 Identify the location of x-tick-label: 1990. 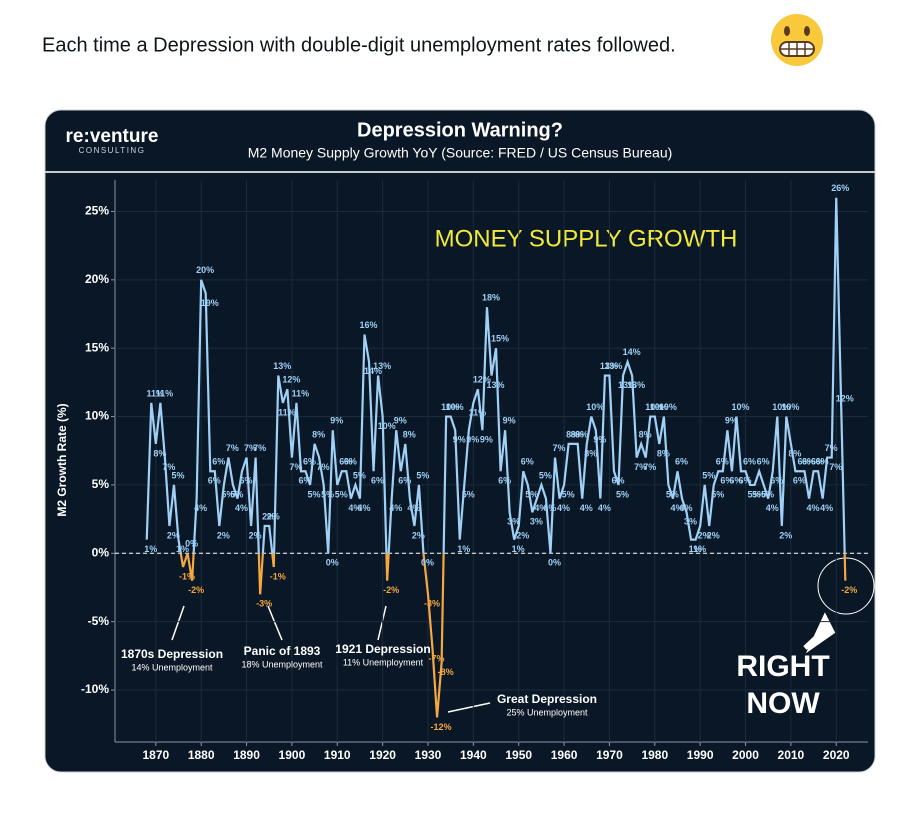
(700, 755).